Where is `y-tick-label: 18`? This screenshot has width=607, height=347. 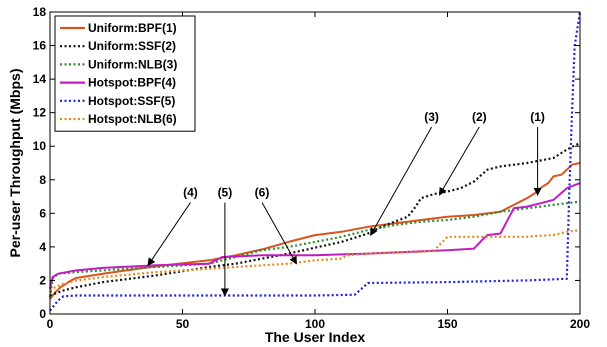 y-tick-label: 18 is located at coordinates (40, 12).